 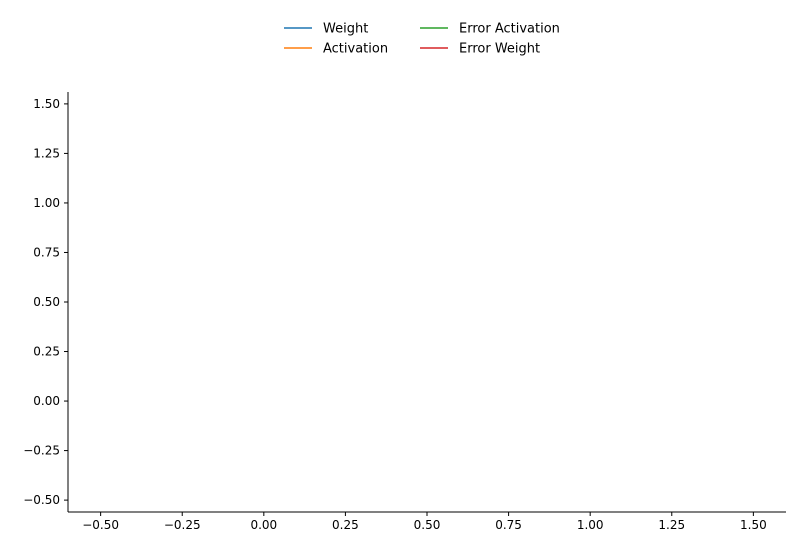 What do you see at coordinates (345, 525) in the screenshot?
I see `x-tick-label: 0.25` at bounding box center [345, 525].